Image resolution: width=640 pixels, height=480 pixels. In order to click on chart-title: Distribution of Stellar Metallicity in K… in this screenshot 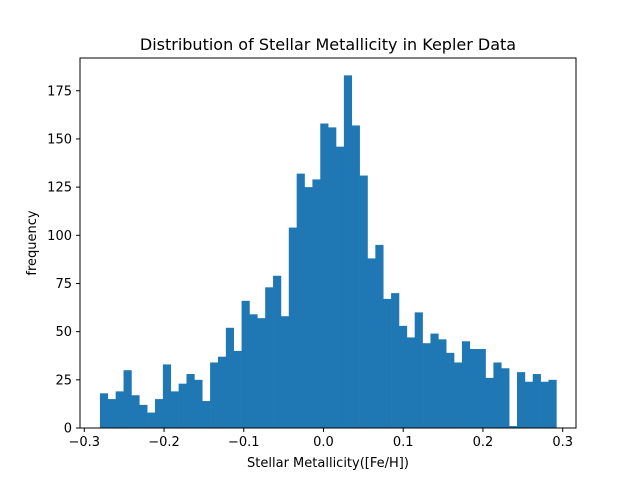, I will do `click(328, 44)`.